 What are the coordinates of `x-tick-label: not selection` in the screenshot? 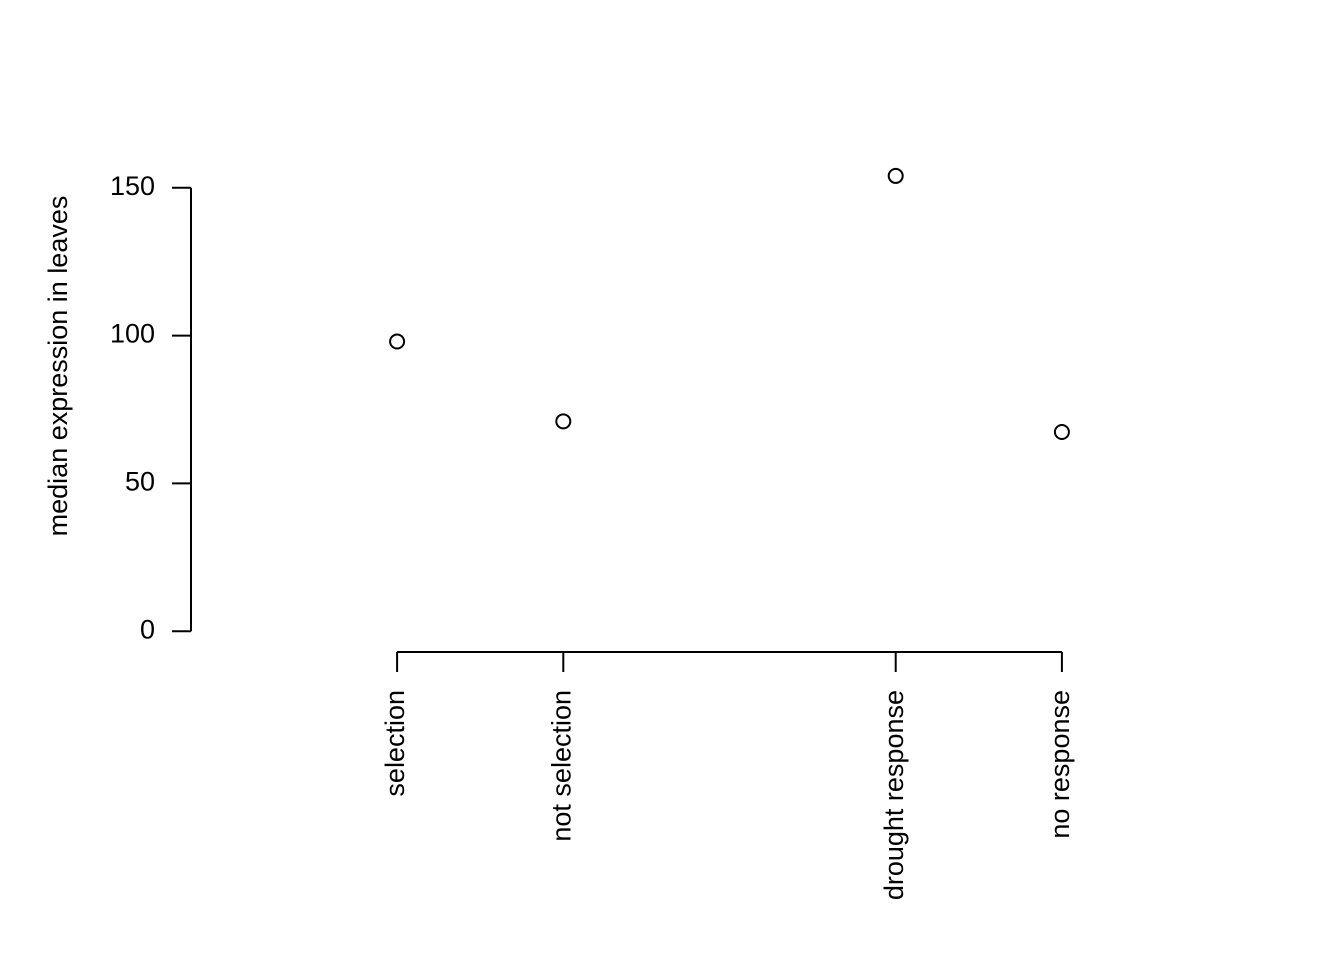 It's located at (561, 766).